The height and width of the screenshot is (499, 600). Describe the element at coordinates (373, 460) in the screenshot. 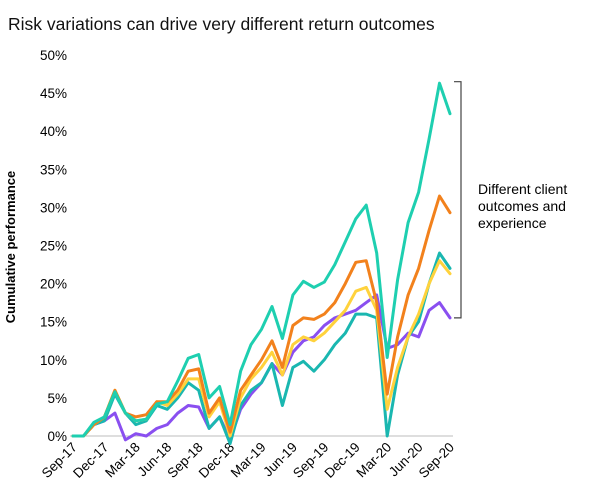

I see `x-tick-label: Mar-20` at that location.